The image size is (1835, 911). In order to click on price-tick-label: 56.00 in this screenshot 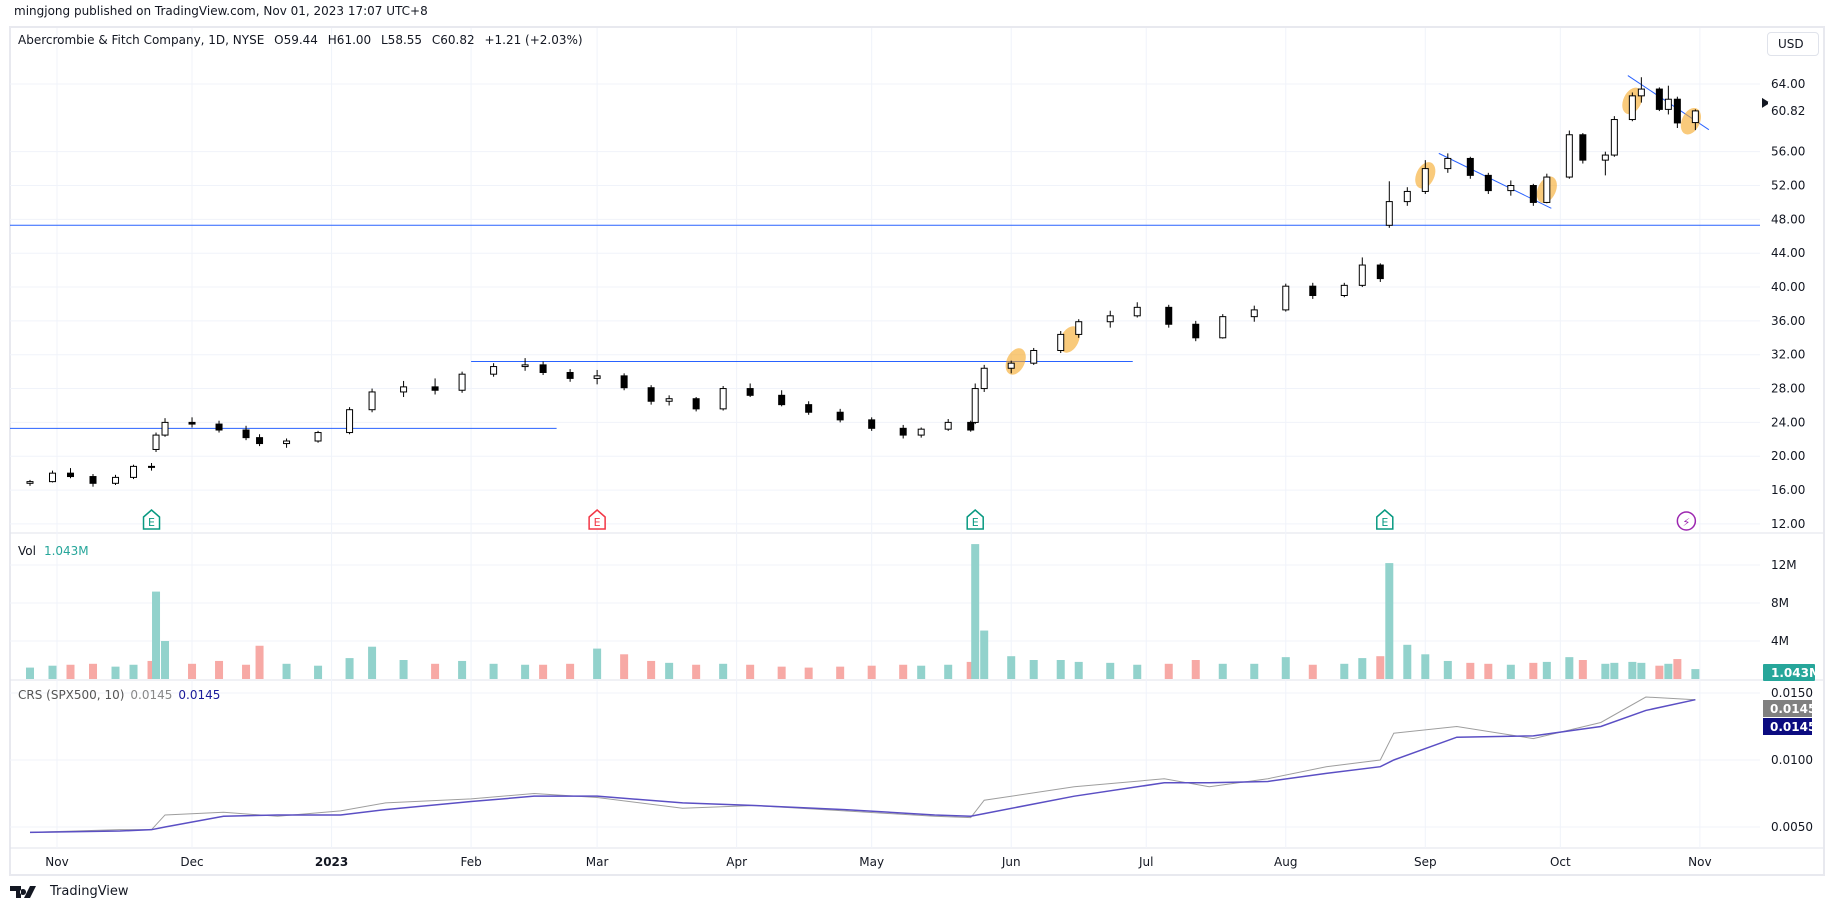, I will do `click(1788, 152)`.